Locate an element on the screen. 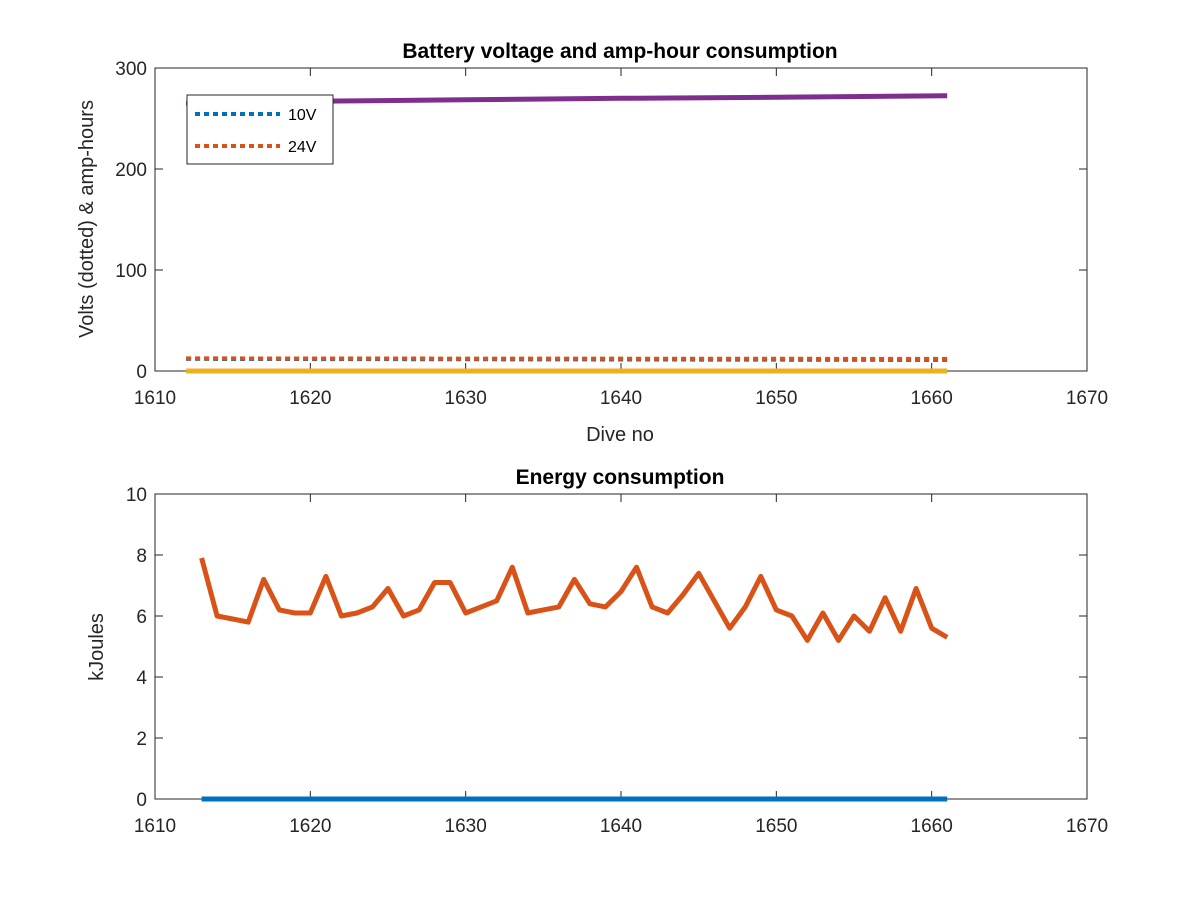 Image resolution: width=1200 pixels, height=900 pixels. energy-y-tick-label: 8 is located at coordinates (141, 556).